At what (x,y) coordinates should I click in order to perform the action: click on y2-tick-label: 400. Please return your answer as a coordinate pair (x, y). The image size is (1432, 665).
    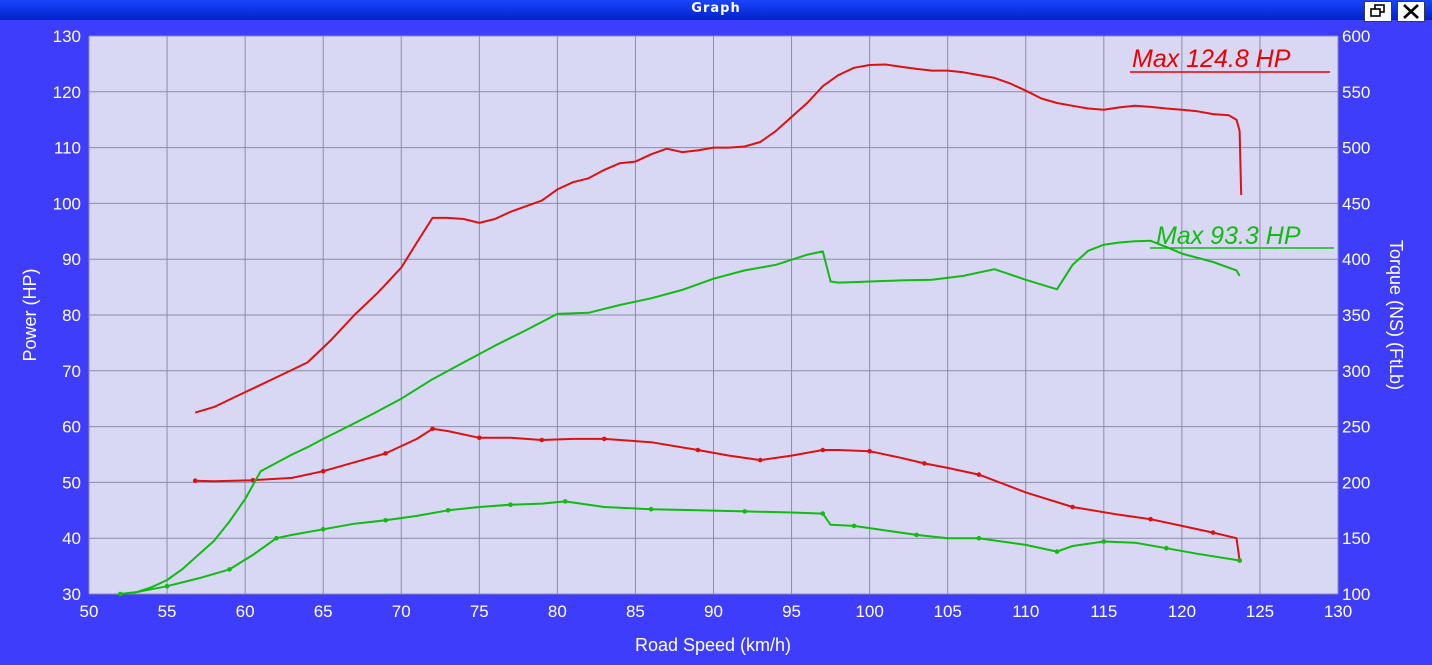
    Looking at the image, I should click on (1356, 259).